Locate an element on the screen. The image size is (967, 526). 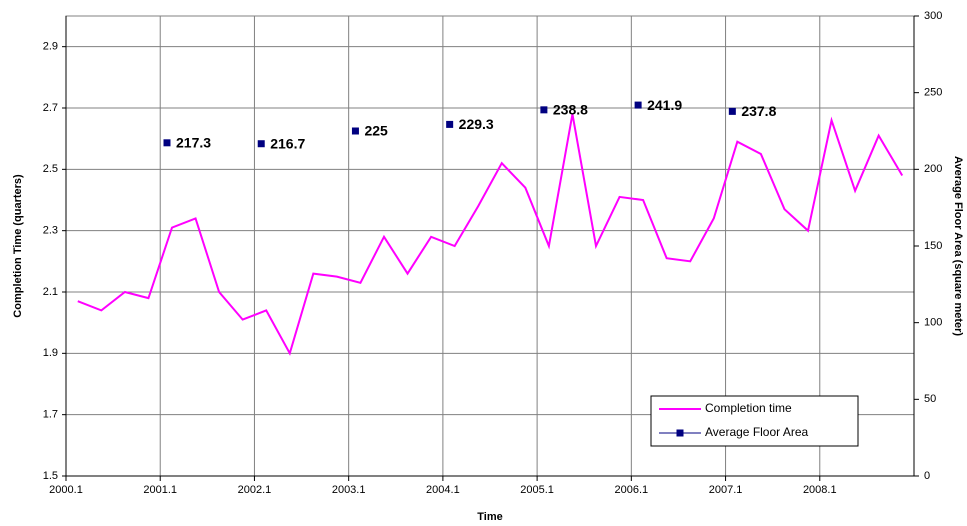
data-label: 238.8 is located at coordinates (570, 110).